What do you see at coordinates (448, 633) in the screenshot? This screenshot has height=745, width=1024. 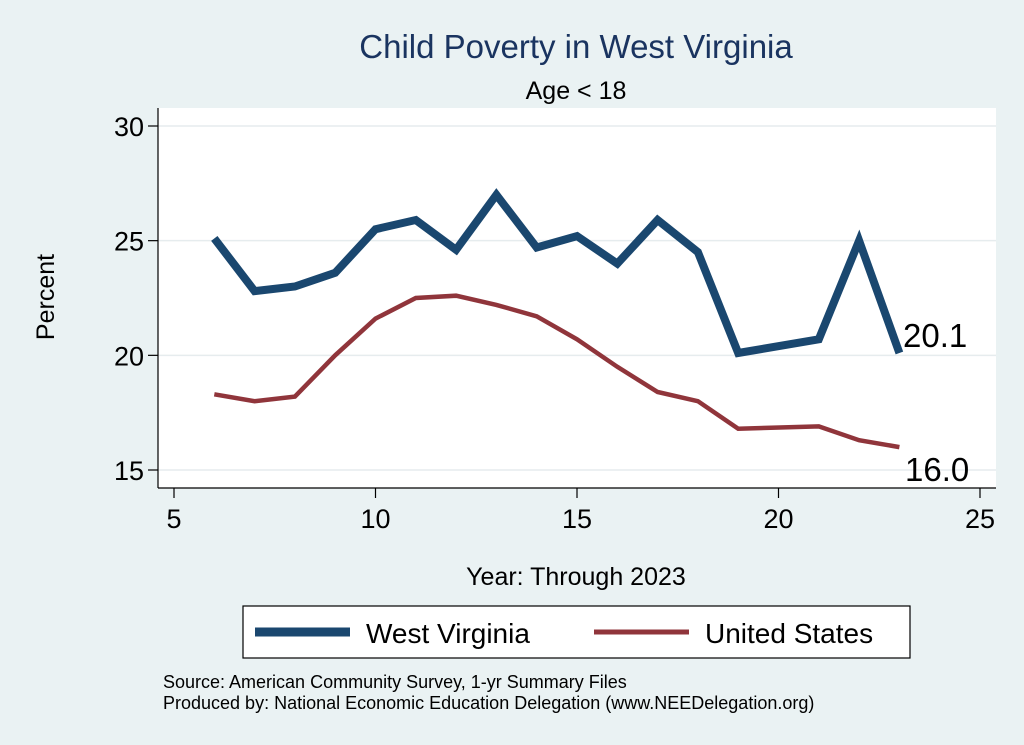 I see `legend-label-west-virginia: West Virginia` at bounding box center [448, 633].